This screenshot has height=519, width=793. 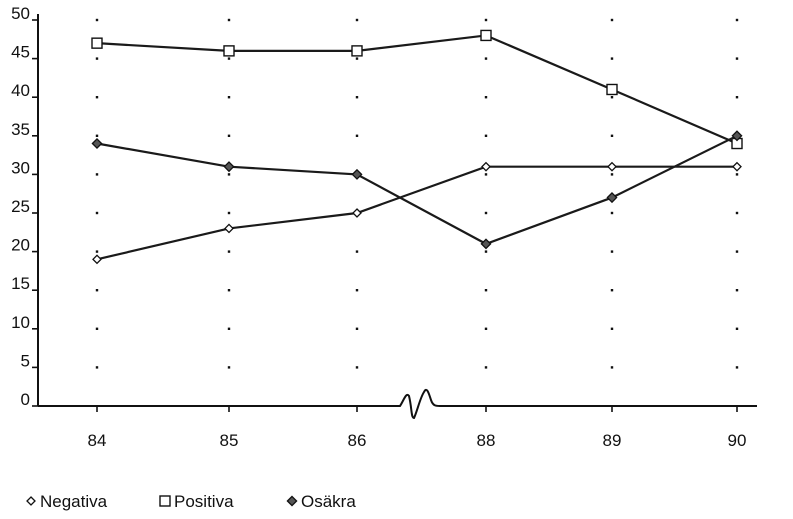 I want to click on legend-item: Positiva, so click(x=196, y=501).